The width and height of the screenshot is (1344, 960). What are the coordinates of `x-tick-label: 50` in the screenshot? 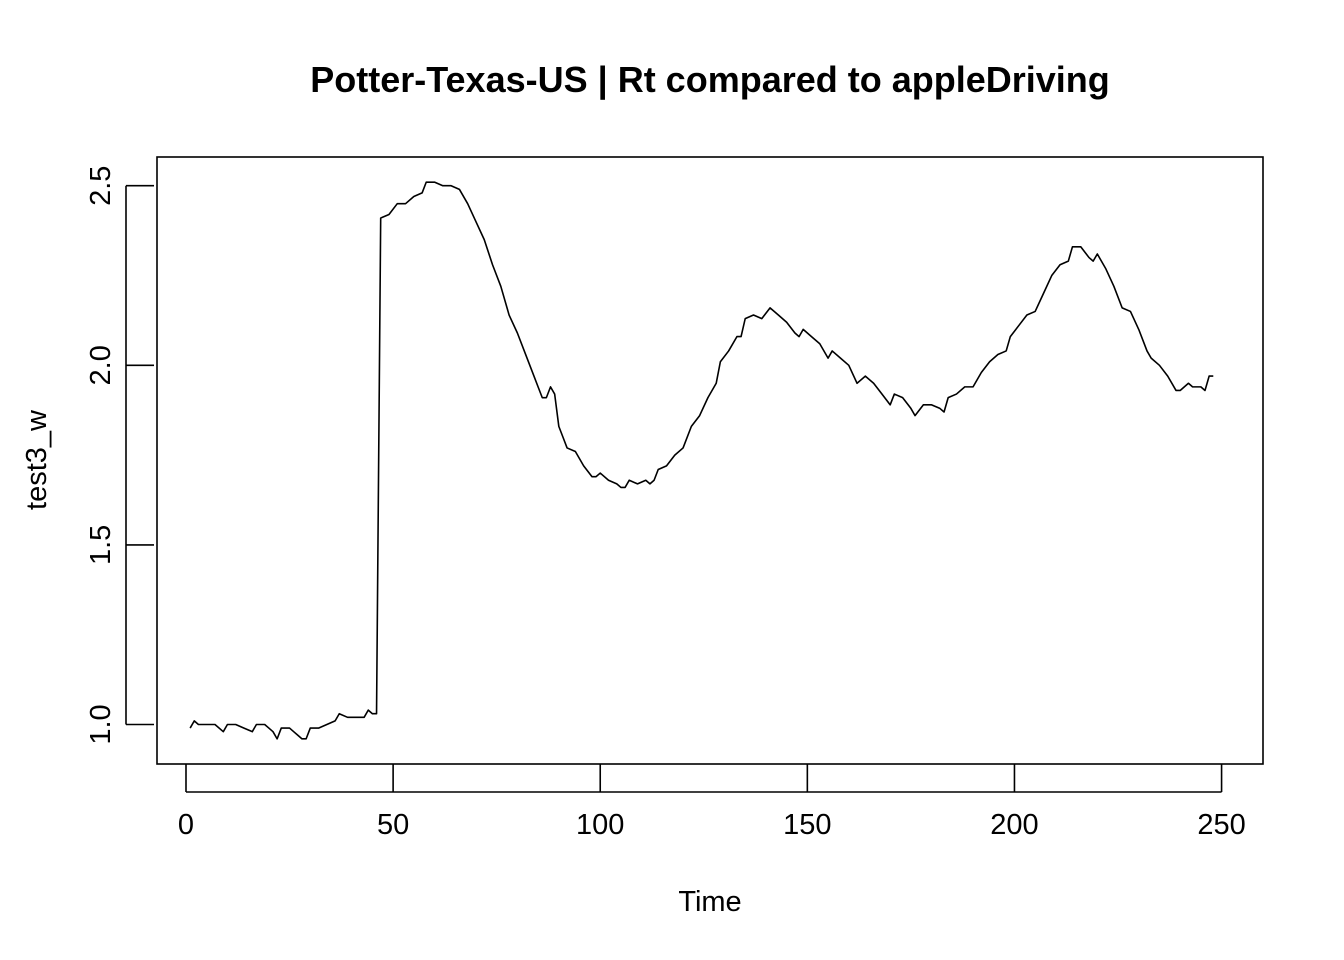 It's located at (393, 825).